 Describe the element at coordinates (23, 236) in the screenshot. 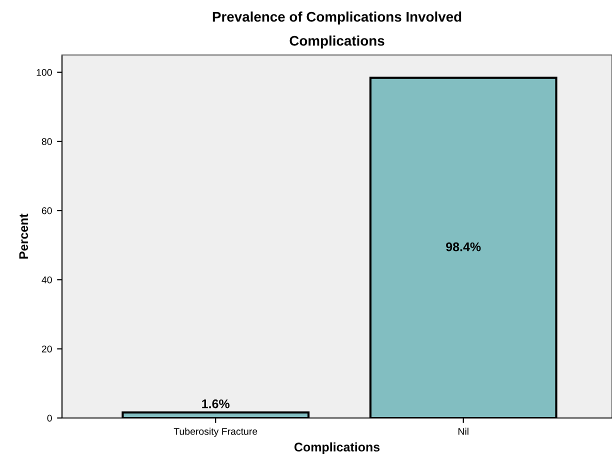

I see `y-axis-title: Percent` at that location.